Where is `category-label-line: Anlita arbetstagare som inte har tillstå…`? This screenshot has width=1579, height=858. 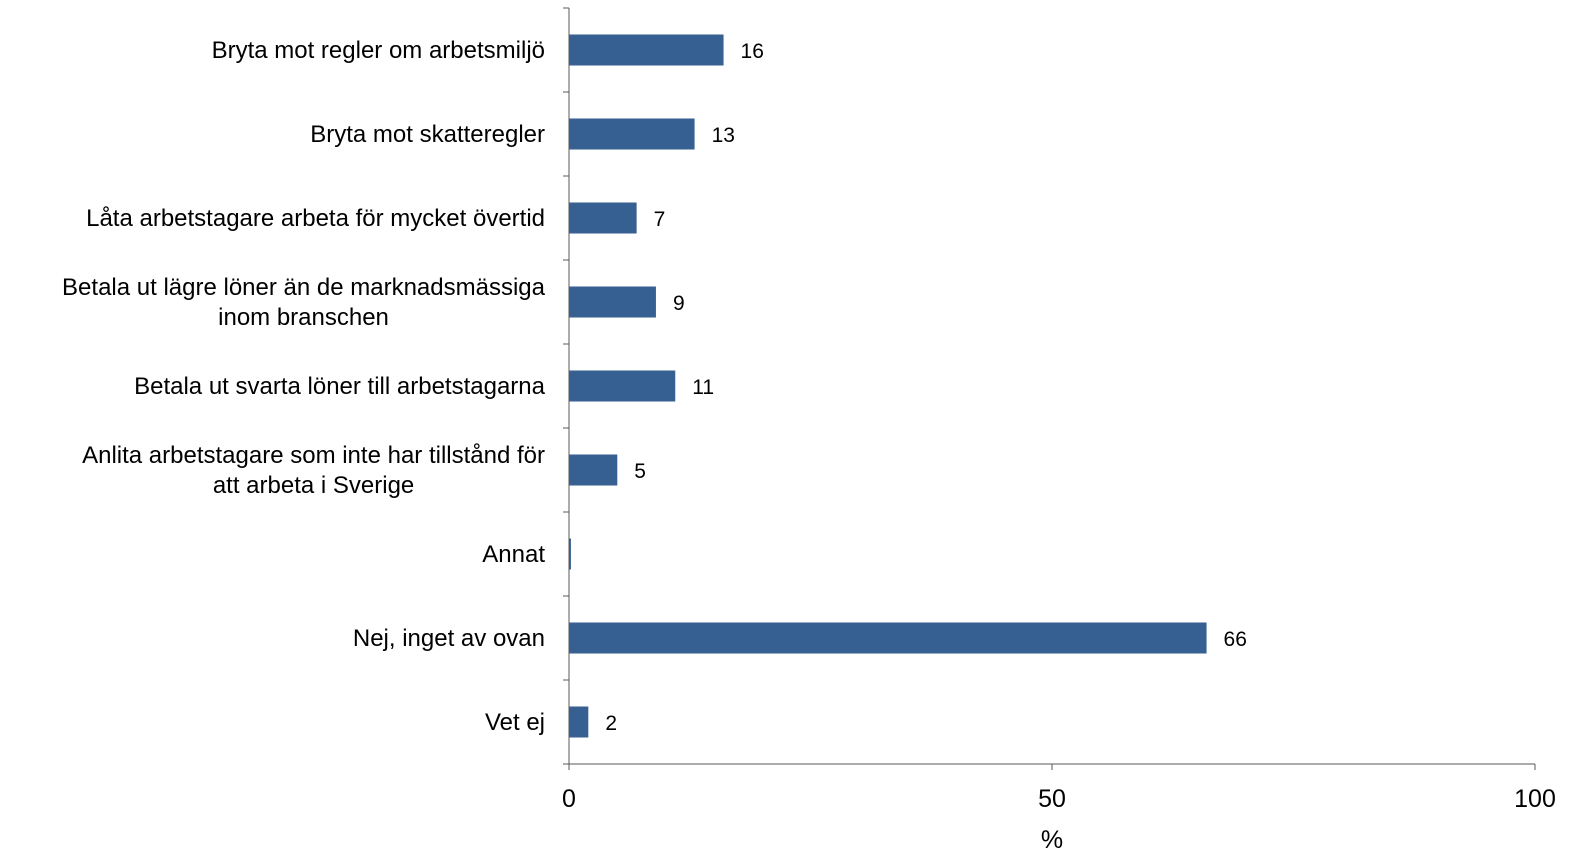 category-label-line: Anlita arbetstagare som inte har tillstå… is located at coordinates (313, 455).